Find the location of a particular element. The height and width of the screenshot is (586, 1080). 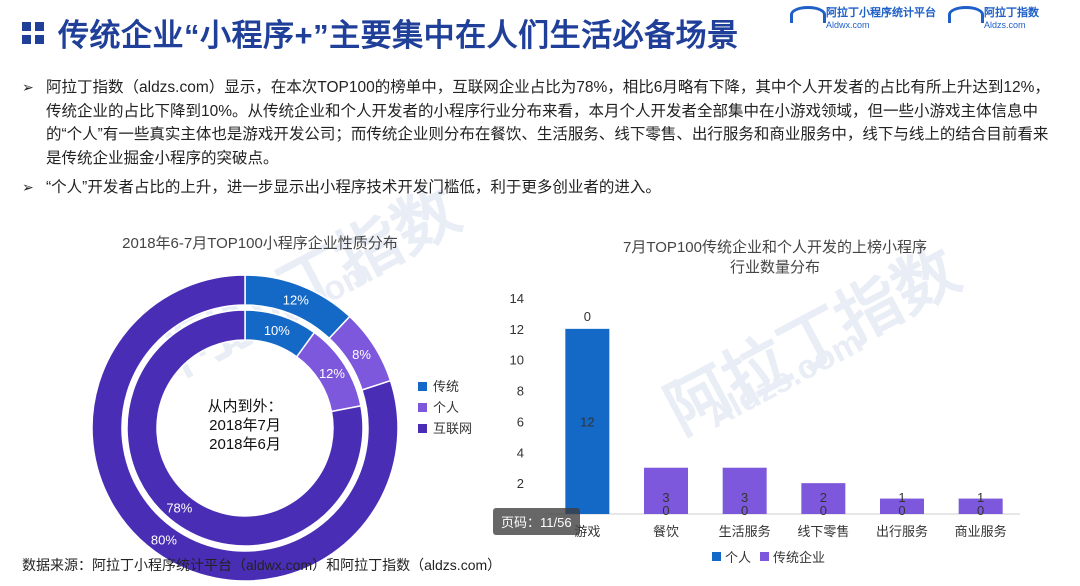

x-tick-label: 出行服务 is located at coordinates (902, 531).